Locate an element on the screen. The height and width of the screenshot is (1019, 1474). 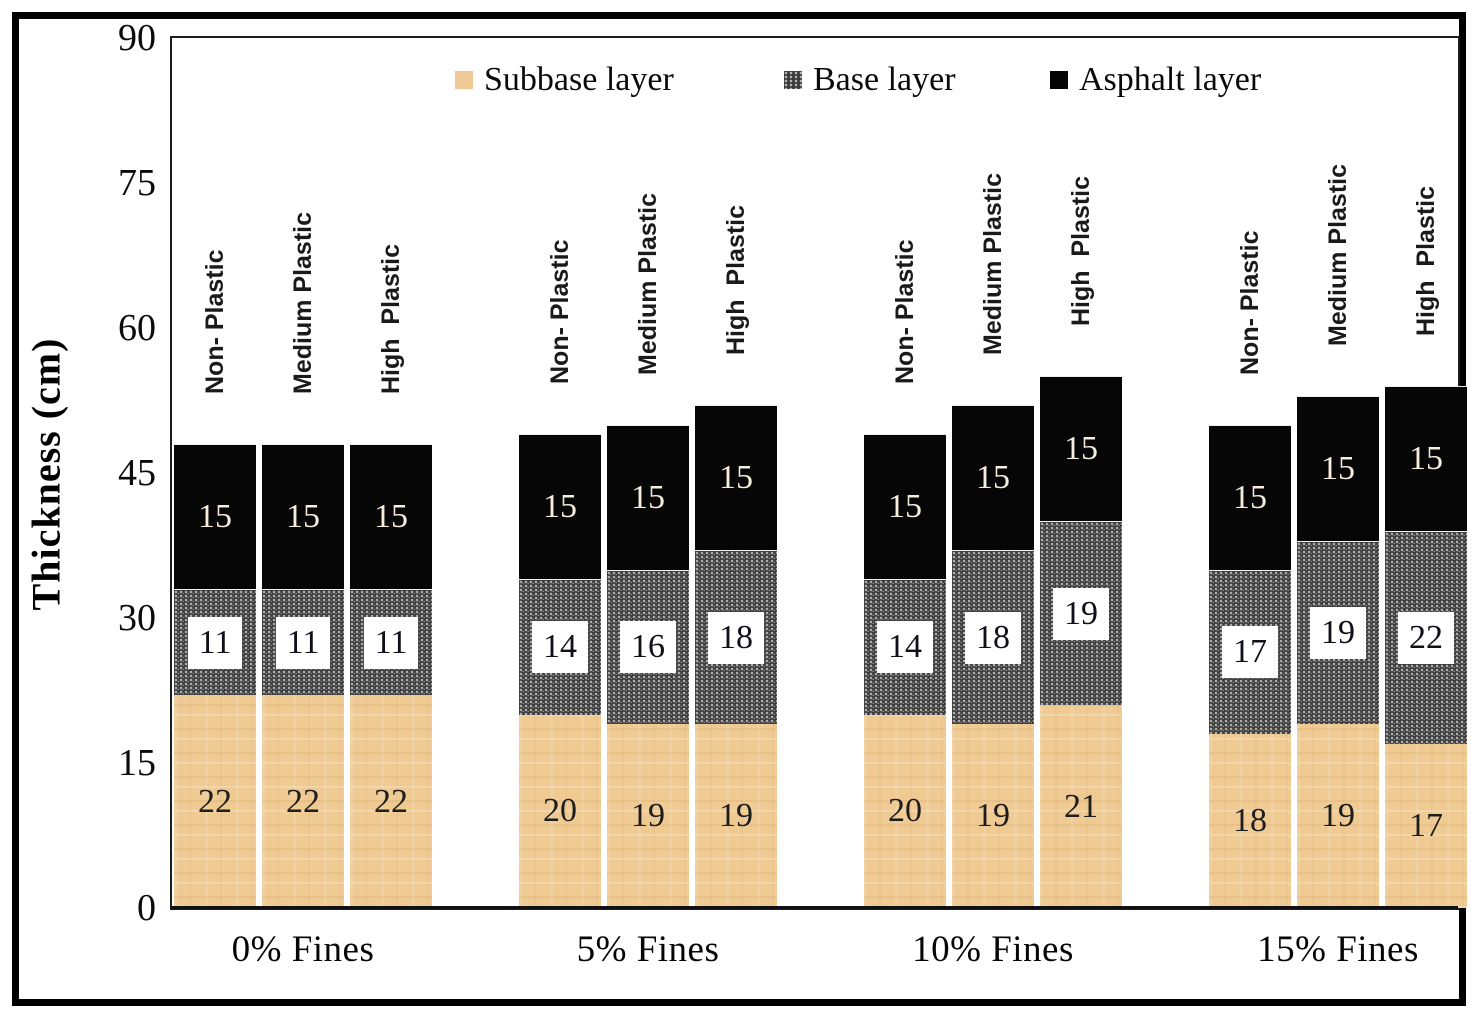
bar-segment-base: 16 is located at coordinates (648, 647).